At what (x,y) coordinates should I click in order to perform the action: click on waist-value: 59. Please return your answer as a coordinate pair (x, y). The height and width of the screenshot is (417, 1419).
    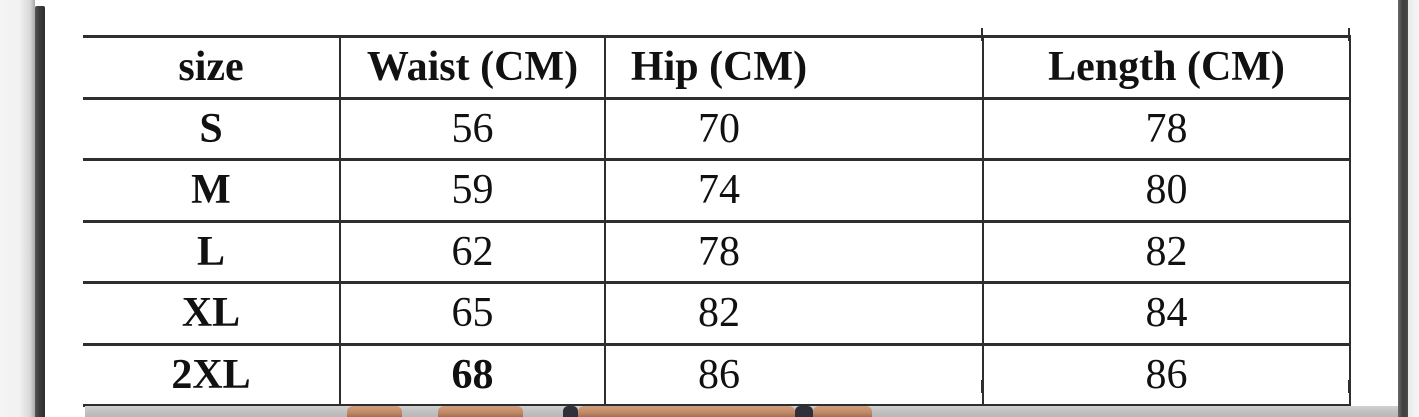
    Looking at the image, I should click on (472, 190).